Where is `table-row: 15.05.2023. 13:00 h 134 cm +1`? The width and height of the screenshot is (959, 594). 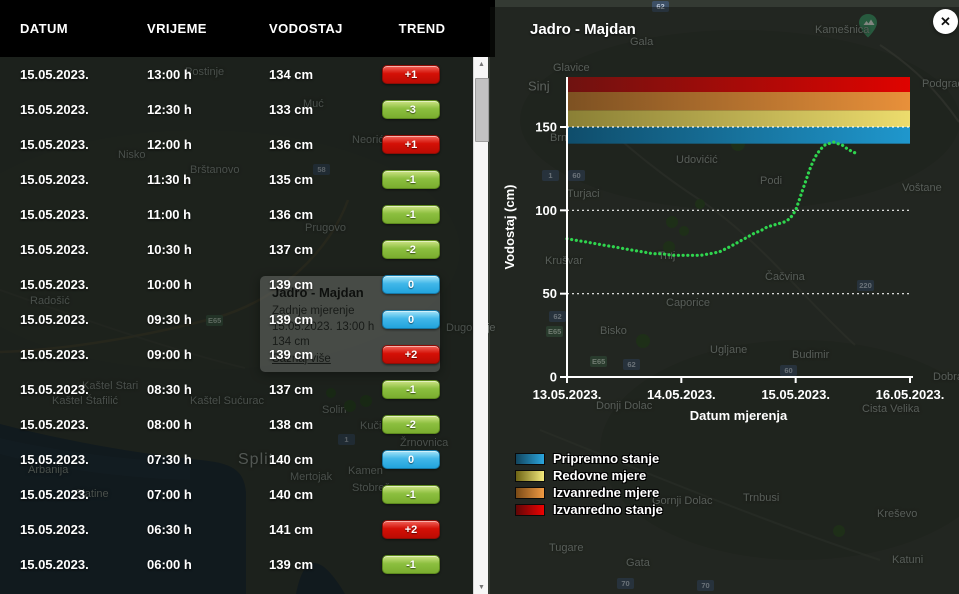
table-row: 15.05.2023. 13:00 h 134 cm +1 is located at coordinates (236, 74).